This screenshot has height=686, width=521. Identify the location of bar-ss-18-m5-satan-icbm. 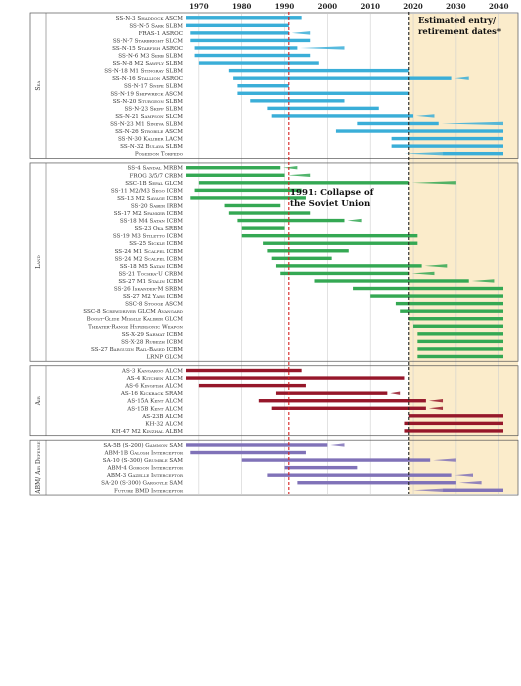
(348, 266).